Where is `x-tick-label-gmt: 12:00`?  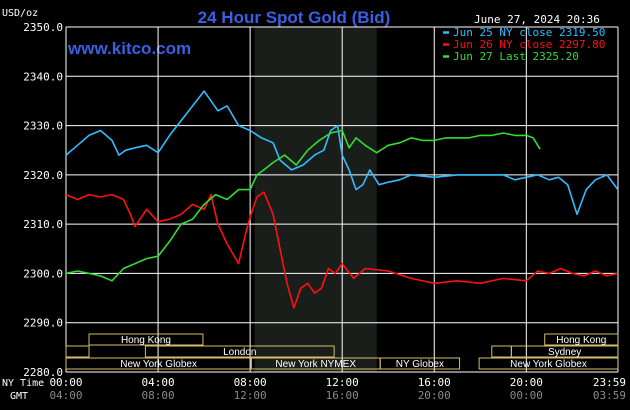 x-tick-label-gmt: 12:00 is located at coordinates (250, 395).